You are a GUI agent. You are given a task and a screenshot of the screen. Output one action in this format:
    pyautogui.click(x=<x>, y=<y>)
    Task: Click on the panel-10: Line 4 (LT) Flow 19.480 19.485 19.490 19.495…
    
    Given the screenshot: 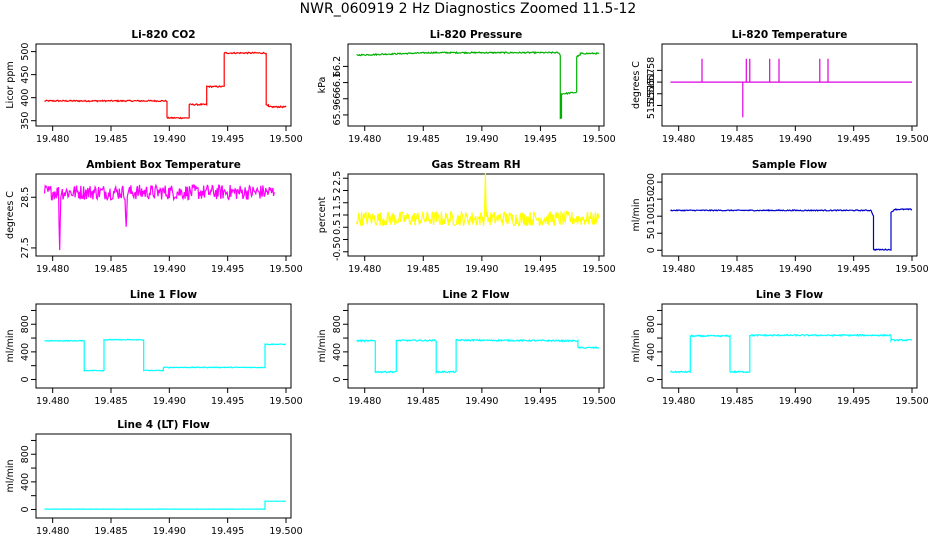 What is the action you would take?
    pyautogui.click(x=154, y=478)
    